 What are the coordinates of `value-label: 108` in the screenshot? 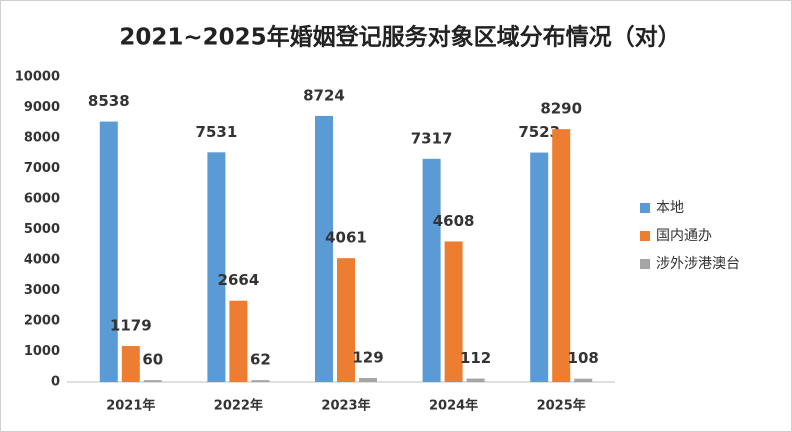 It's located at (583, 358).